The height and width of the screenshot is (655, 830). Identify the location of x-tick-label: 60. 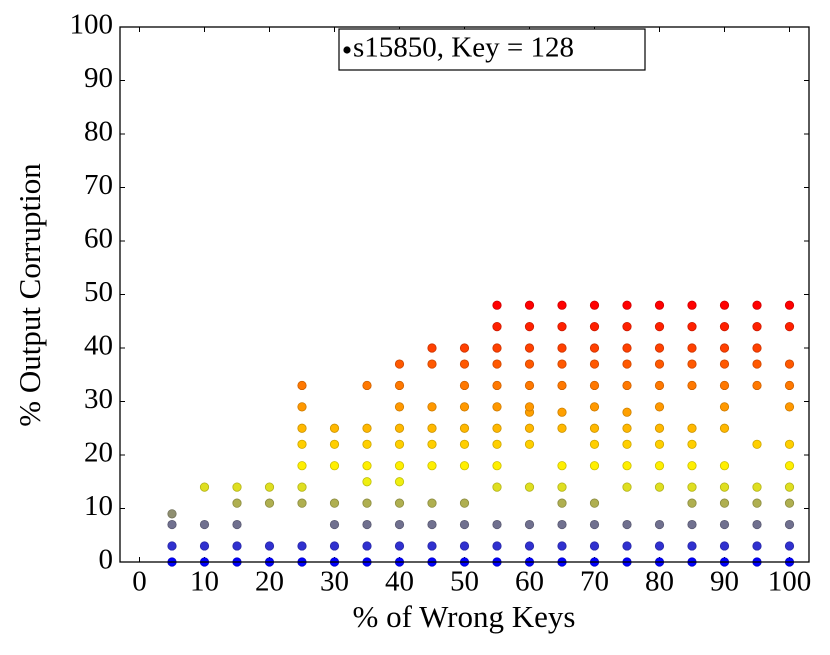
(529, 582).